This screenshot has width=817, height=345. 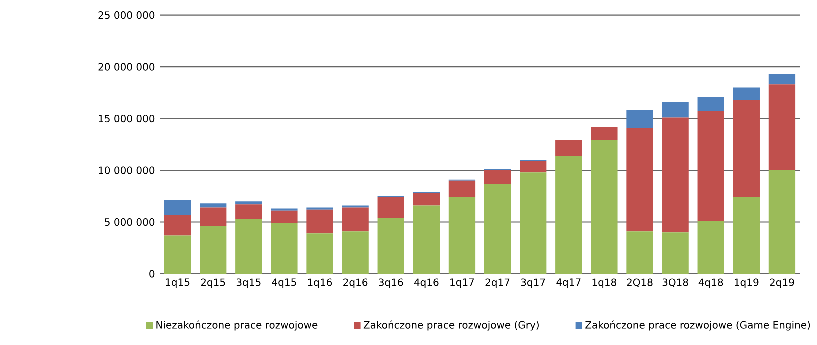 I want to click on x-tick-label: 4q17, so click(x=568, y=283).